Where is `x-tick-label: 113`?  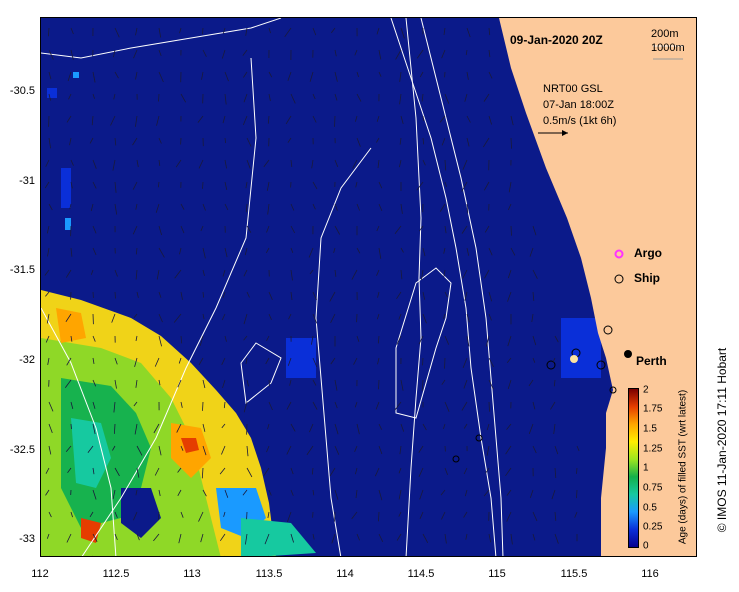 x-tick-label: 113 is located at coordinates (192, 574).